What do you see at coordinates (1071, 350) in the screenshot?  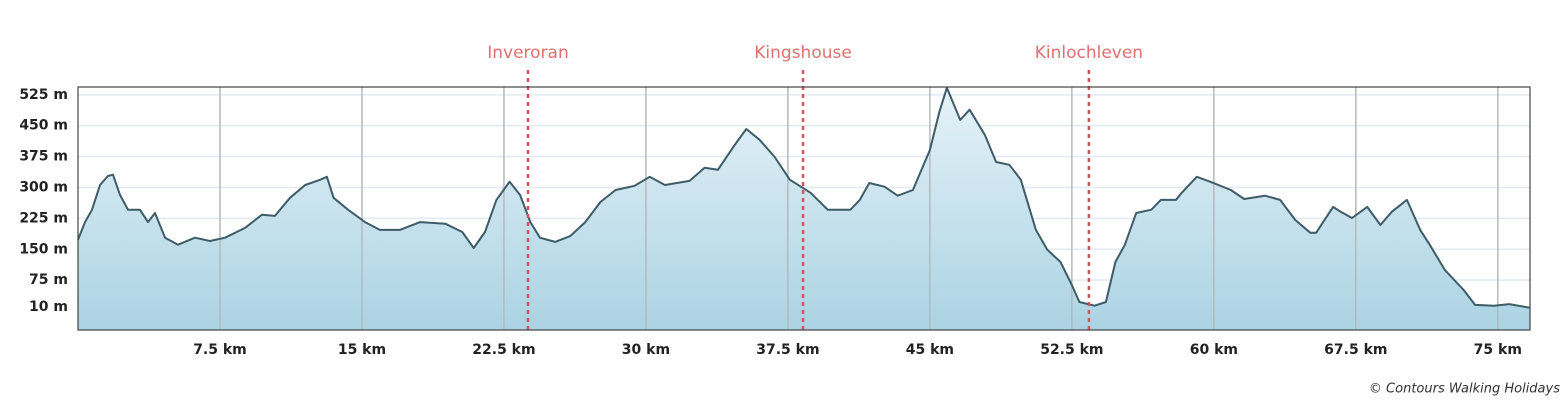 I see `x-tick-label: 52.5 km` at bounding box center [1071, 350].